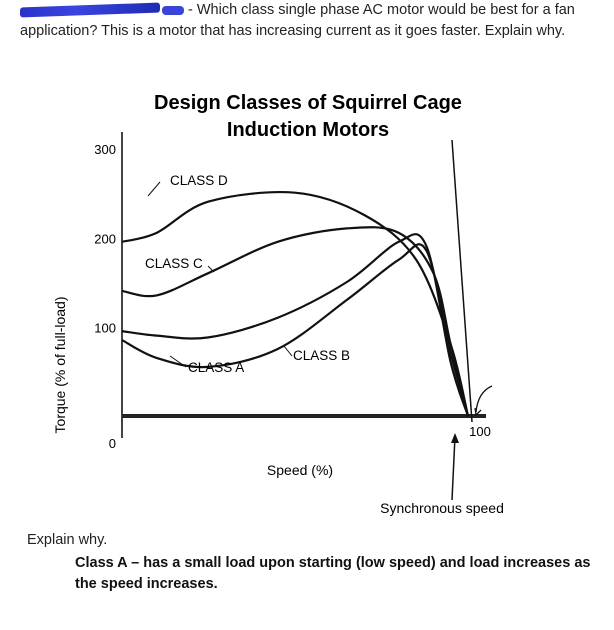  What do you see at coordinates (60, 365) in the screenshot?
I see `y-axis-label: Torque (% of full-load)` at bounding box center [60, 365].